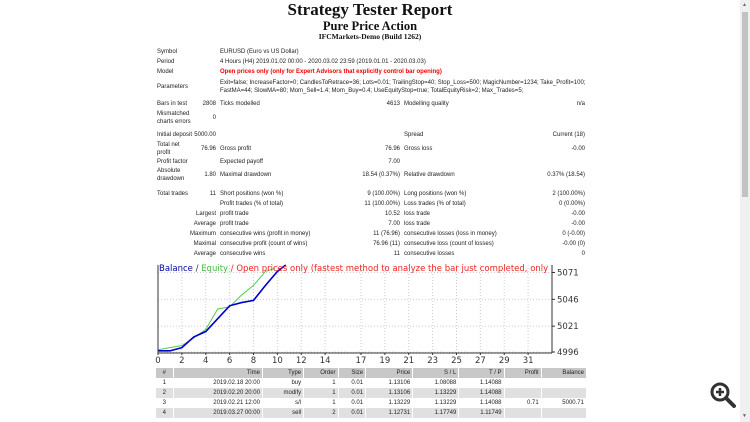 The height and width of the screenshot is (422, 750). I want to click on table-cell: 2019.02.20 20:00, so click(217, 393).